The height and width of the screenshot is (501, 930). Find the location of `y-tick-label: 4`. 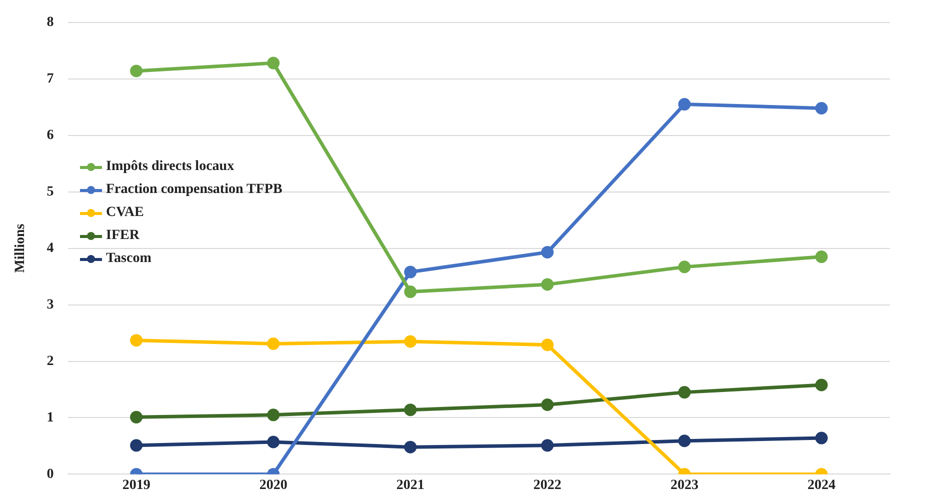

y-tick-label: 4 is located at coordinates (50, 248).